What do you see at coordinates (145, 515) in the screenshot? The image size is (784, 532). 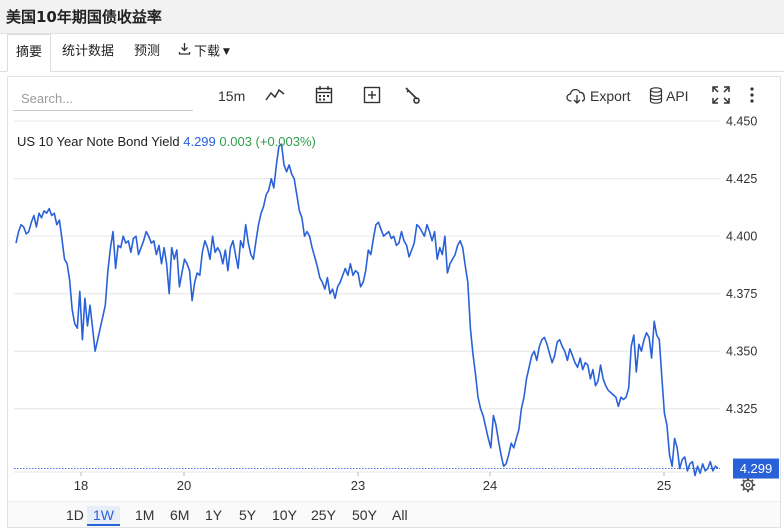 I see `range-button-1m: 1M` at bounding box center [145, 515].